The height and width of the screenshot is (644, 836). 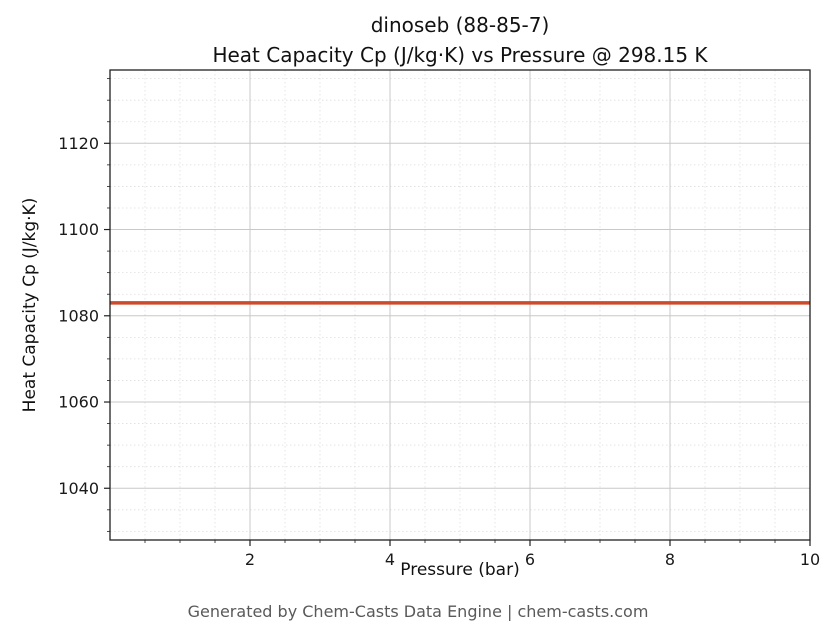 I want to click on x-tick-label: 6, so click(x=530, y=559).